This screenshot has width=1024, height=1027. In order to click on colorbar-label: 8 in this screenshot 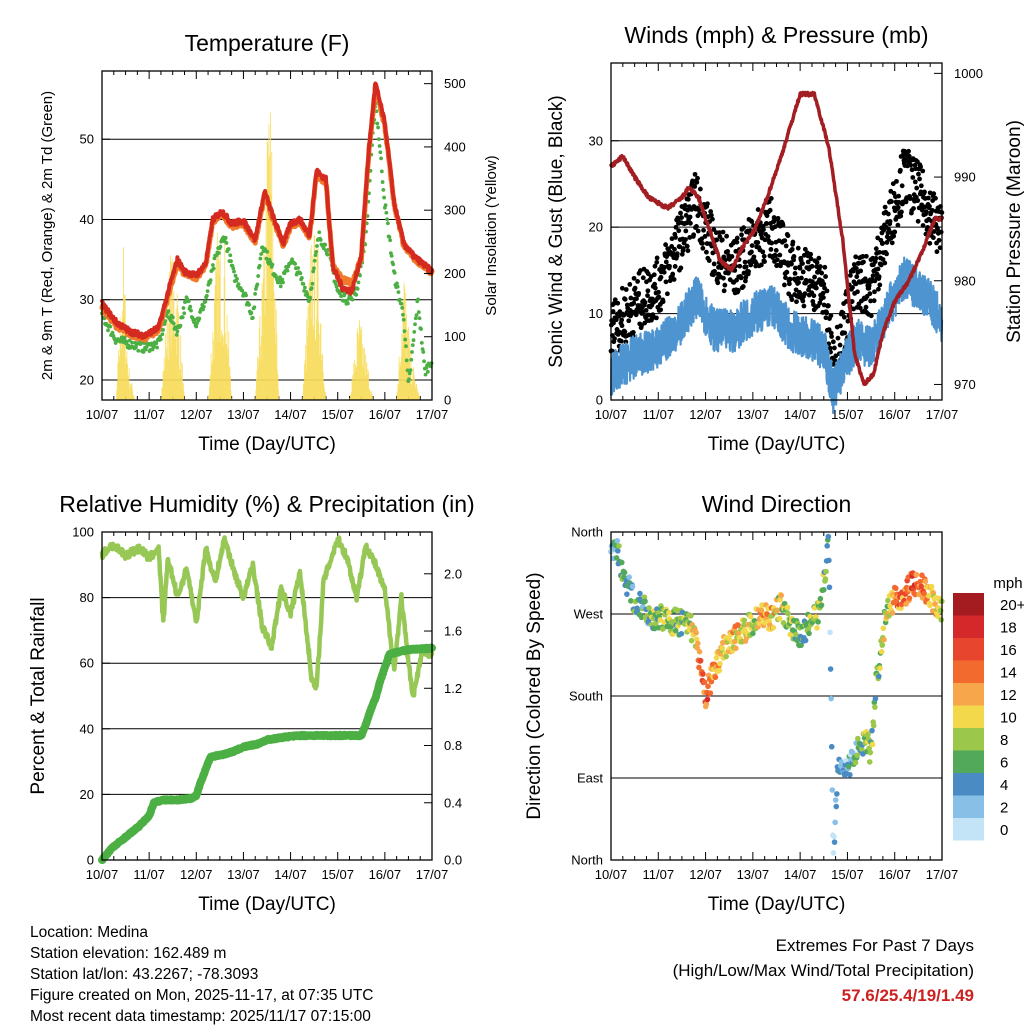, I will do `click(1004, 740)`.